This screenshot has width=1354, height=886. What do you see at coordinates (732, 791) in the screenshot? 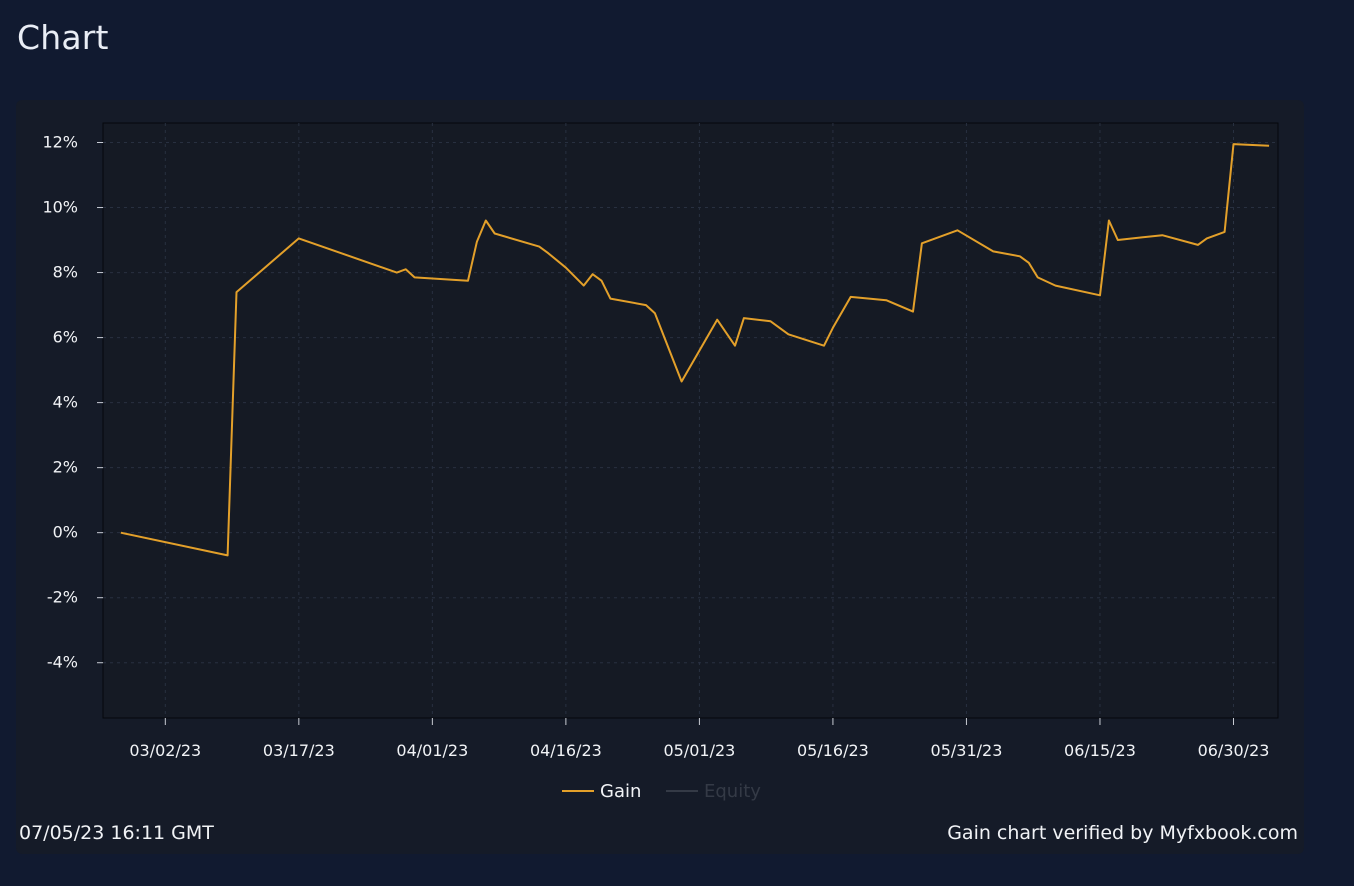
I see `legend-label: Equity` at bounding box center [732, 791].